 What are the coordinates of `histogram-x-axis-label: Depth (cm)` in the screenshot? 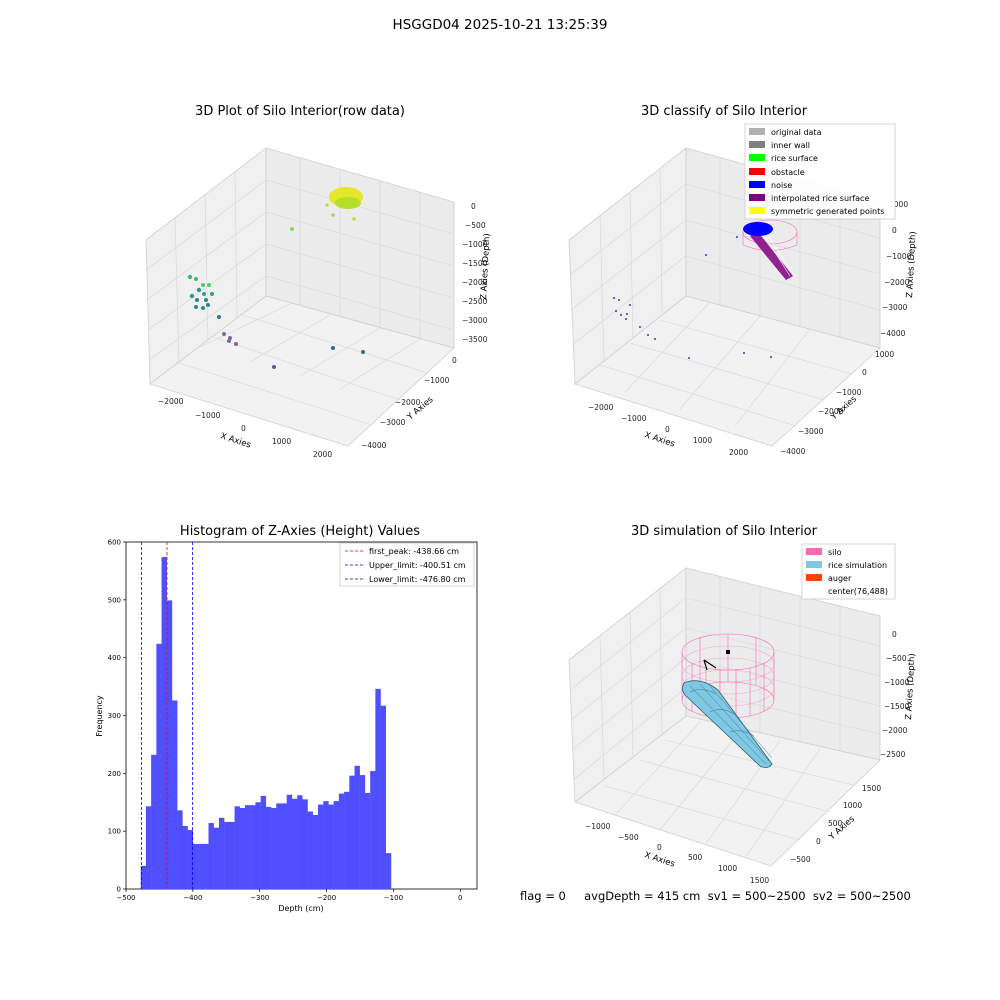 It's located at (300, 908).